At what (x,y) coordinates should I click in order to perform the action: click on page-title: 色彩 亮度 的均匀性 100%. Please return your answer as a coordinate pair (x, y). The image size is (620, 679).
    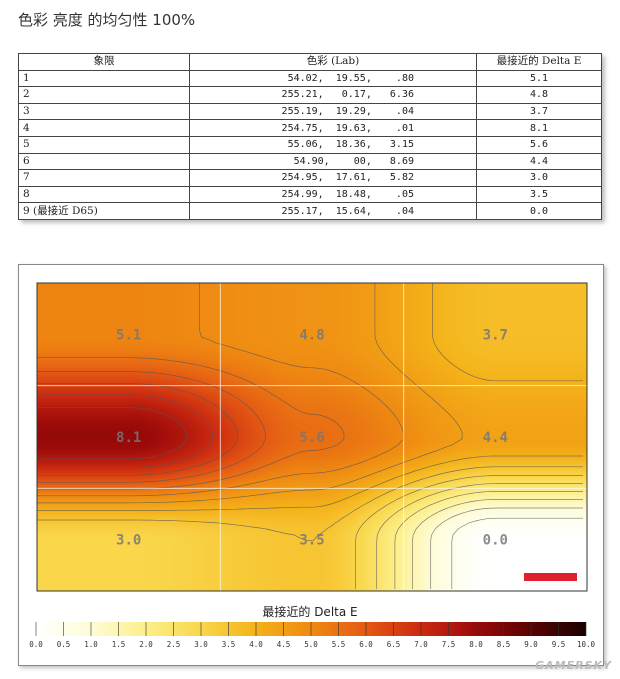
    Looking at the image, I should click on (107, 20).